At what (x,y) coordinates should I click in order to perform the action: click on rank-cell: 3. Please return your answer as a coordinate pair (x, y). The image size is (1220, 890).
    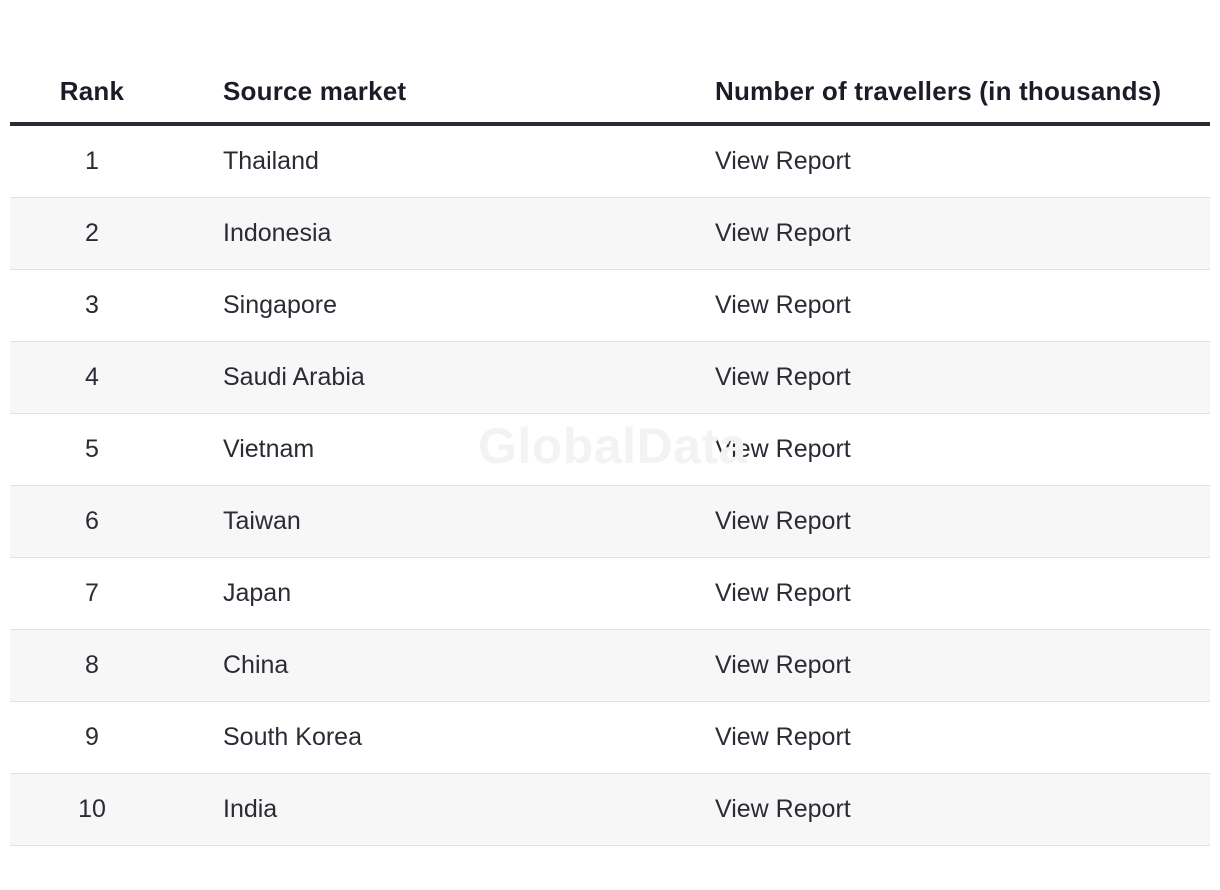
    Looking at the image, I should click on (92, 305).